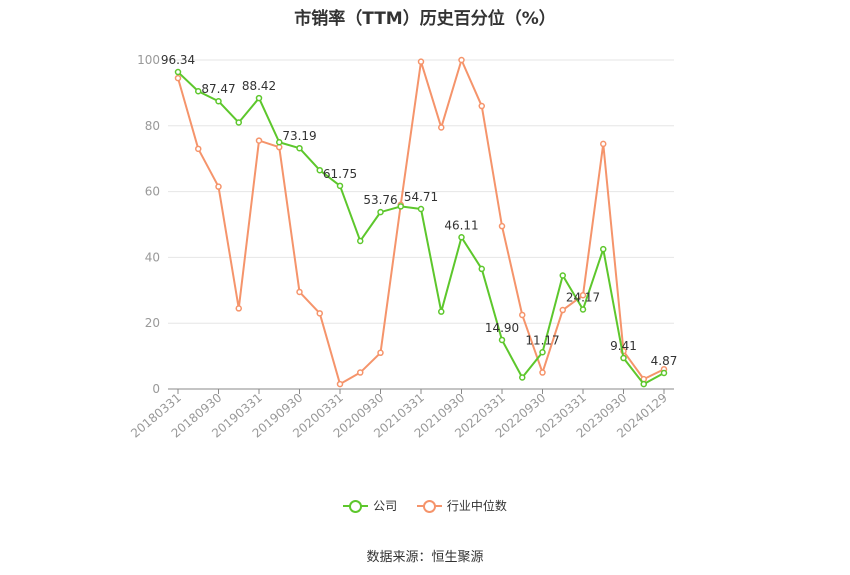 This screenshot has height=575, width=850. I want to click on source-note: 数据来源：恒生聚源, so click(425, 557).